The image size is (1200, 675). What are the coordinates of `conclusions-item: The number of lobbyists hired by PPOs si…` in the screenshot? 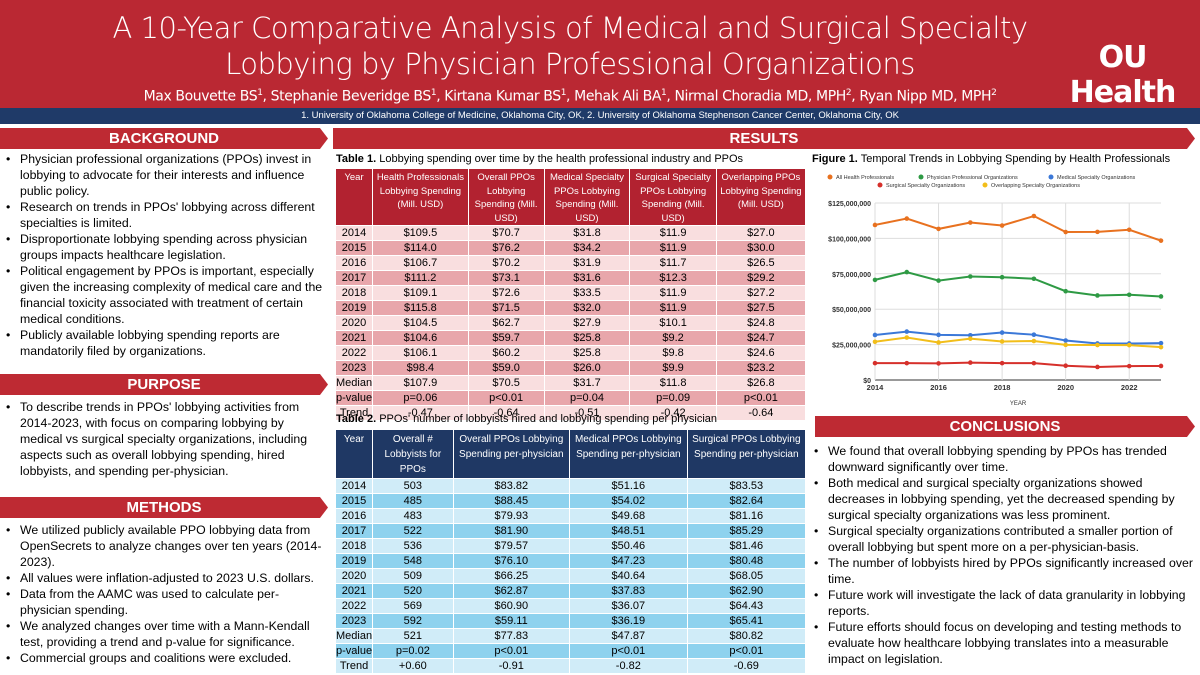 It's located at (1004, 571).